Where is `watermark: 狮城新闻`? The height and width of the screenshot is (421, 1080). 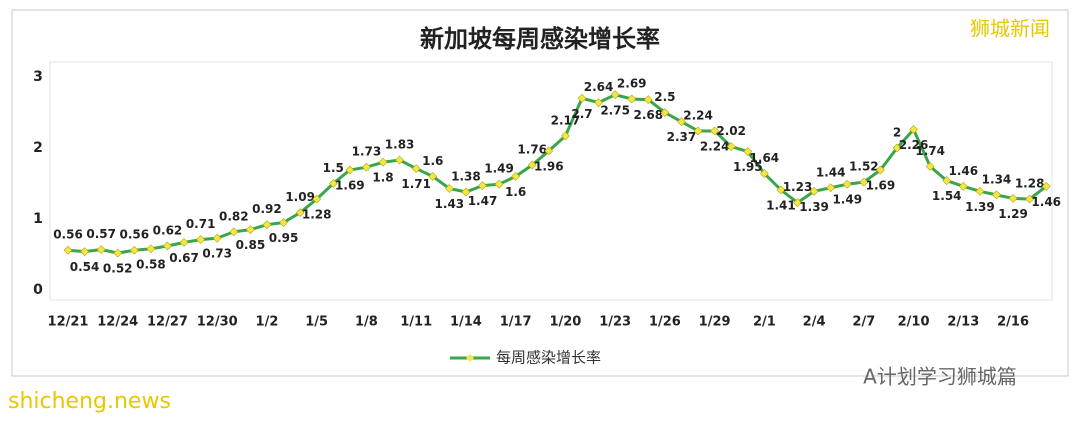
watermark: 狮城新闻 is located at coordinates (1010, 29).